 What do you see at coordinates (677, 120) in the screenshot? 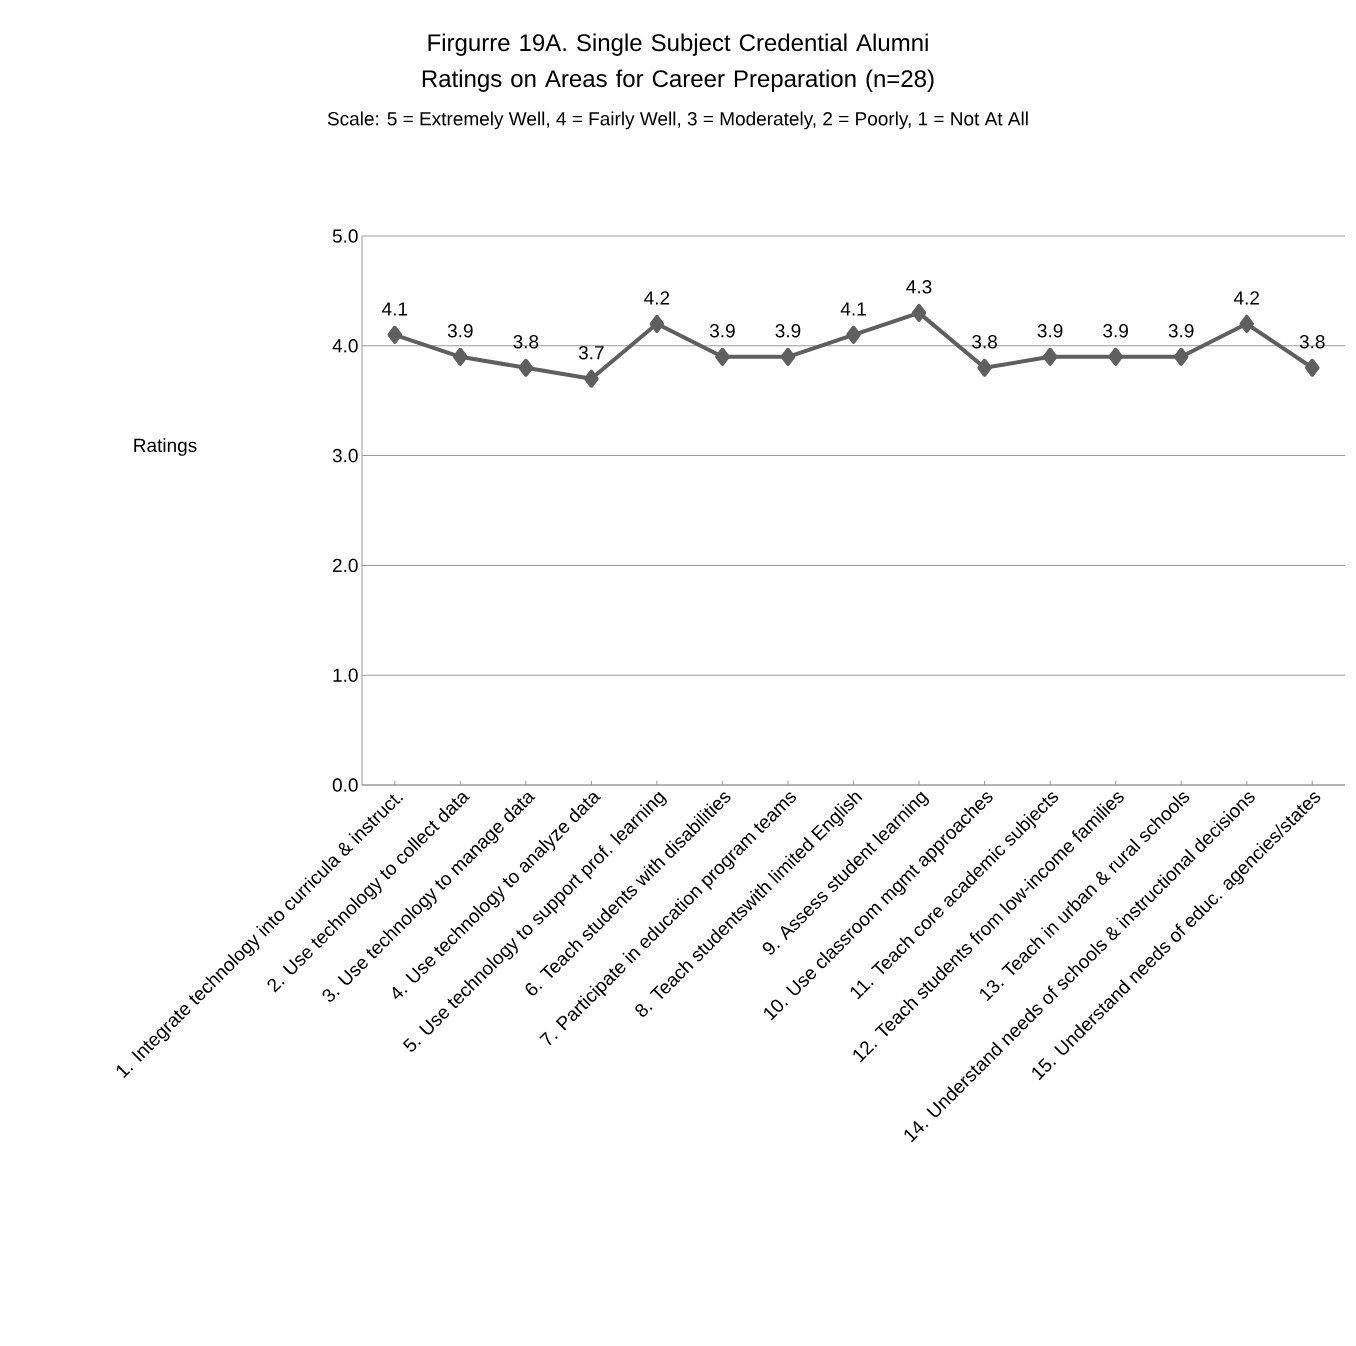
I see `chart-subtitle: Scale: 5 = Extremely Well, 4 = Fairly Well, 3 = Moderately, 2 = Poorly, 1 = Not At All` at bounding box center [677, 120].